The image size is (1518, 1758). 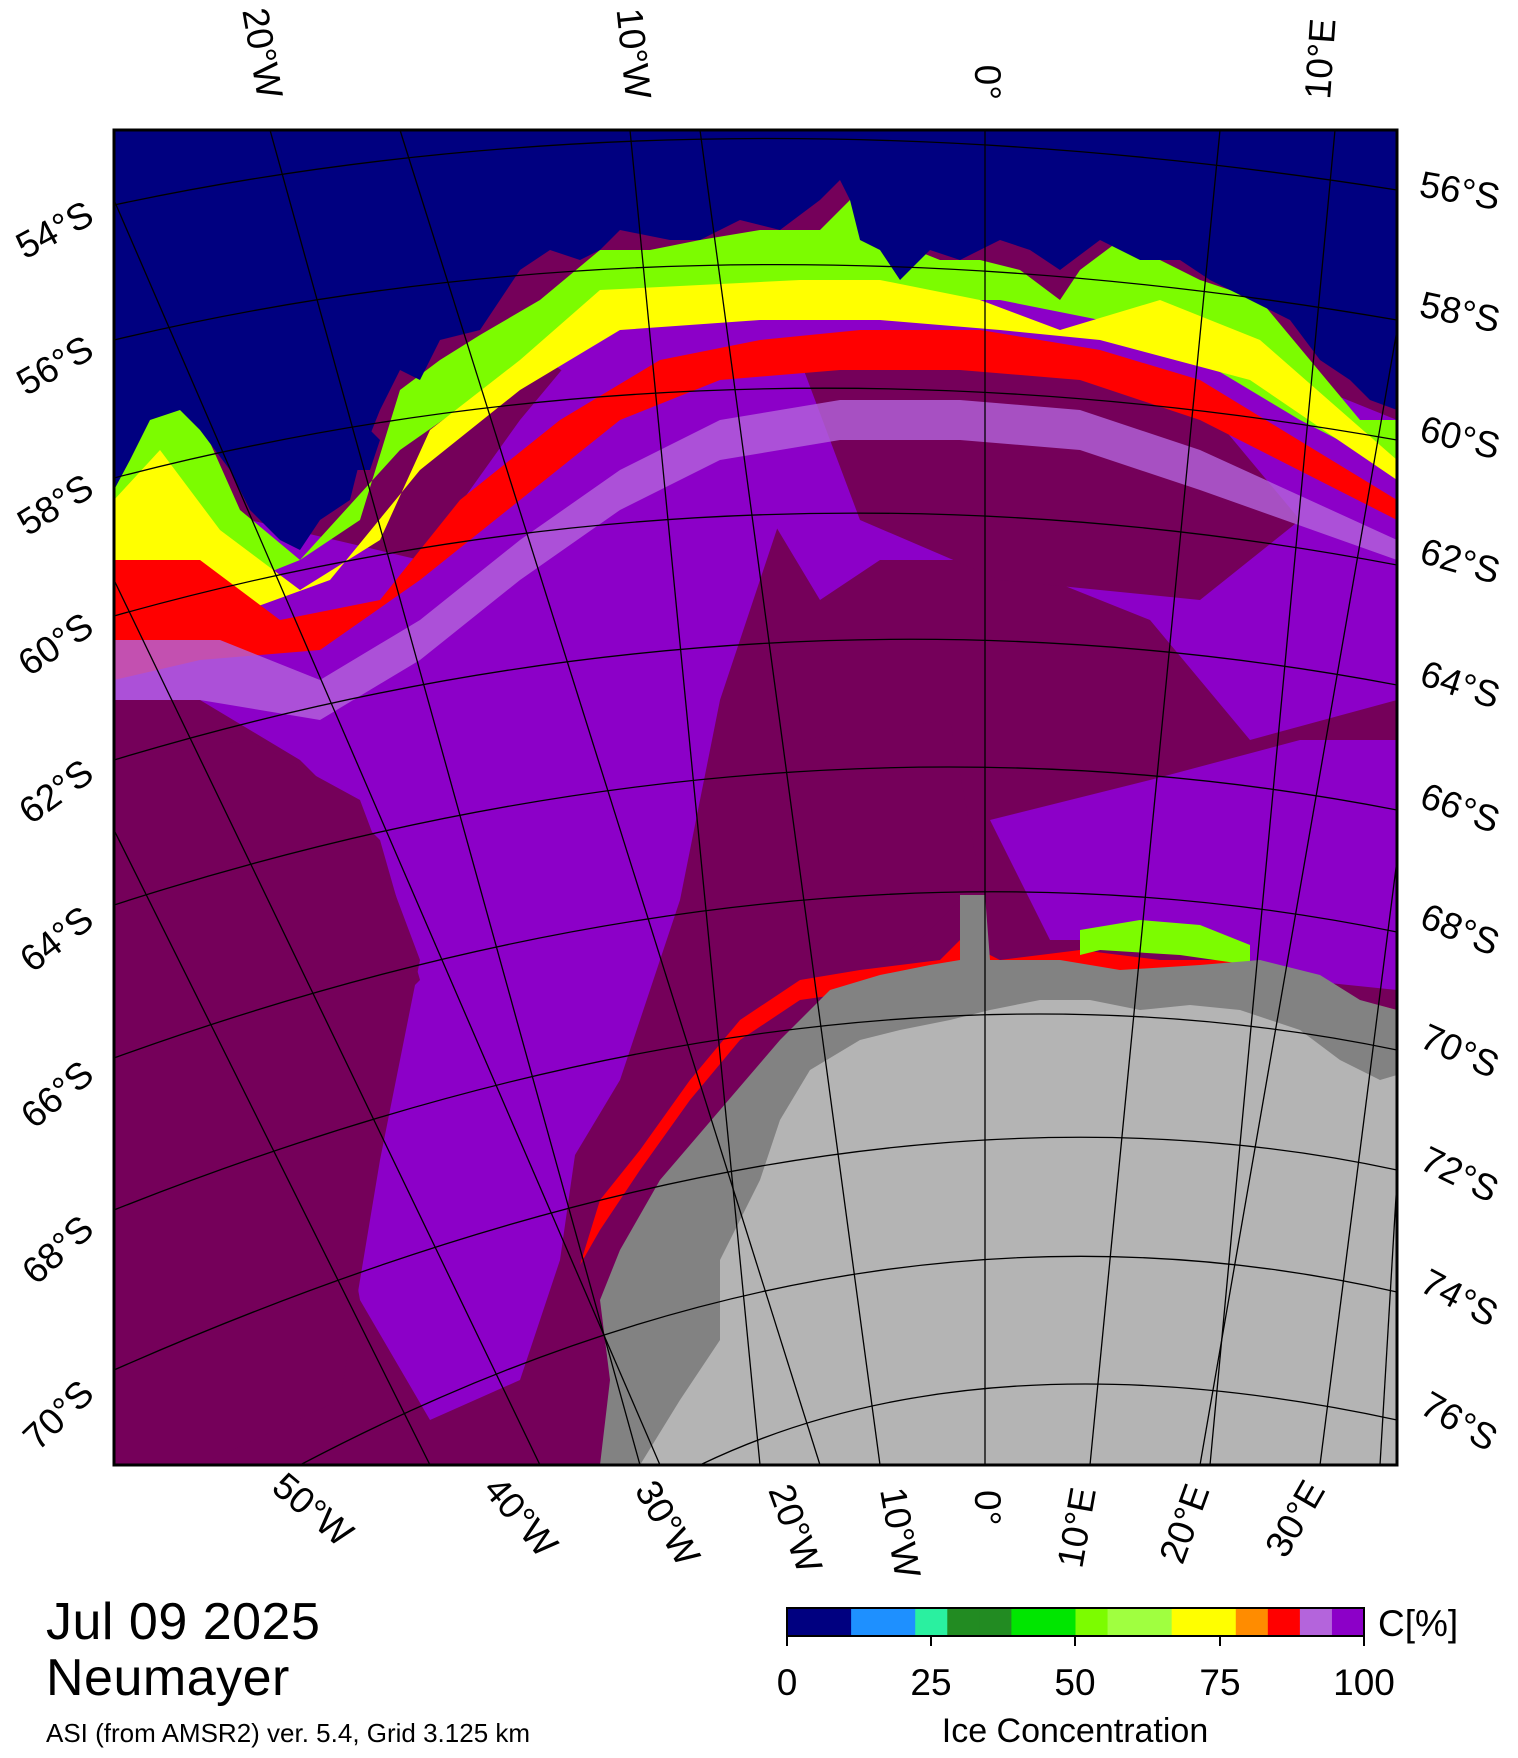 I want to click on station-label: Neumayer, so click(x=168, y=1678).